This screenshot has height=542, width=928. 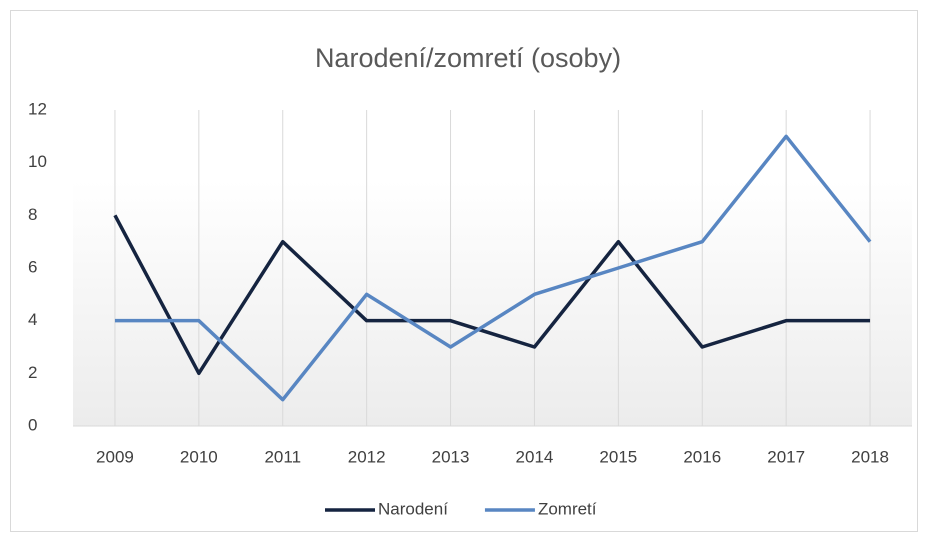 I want to click on x-tick-label: 2014, so click(x=535, y=456).